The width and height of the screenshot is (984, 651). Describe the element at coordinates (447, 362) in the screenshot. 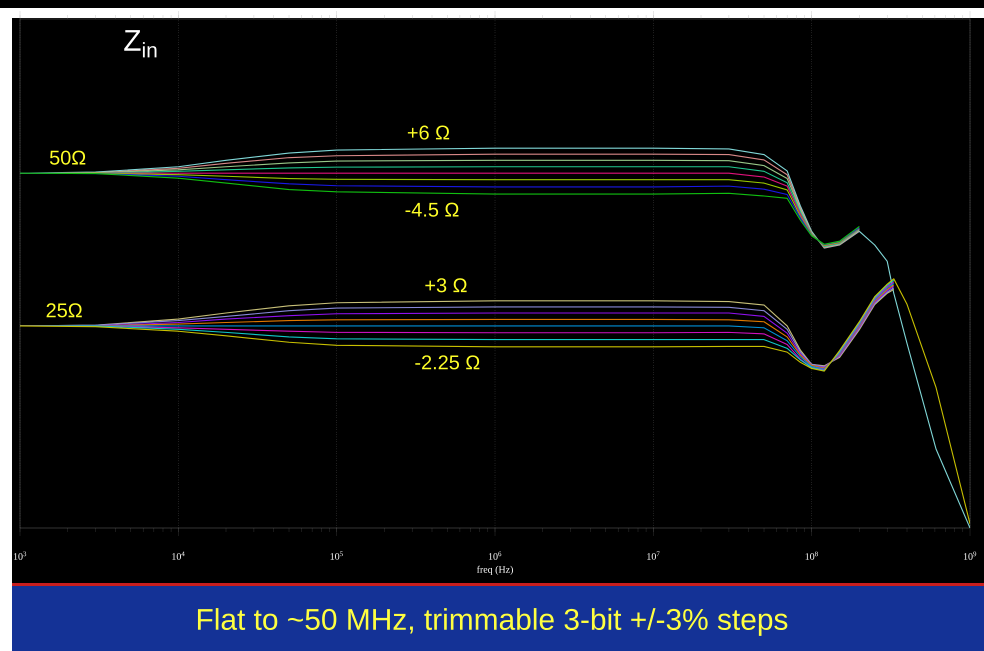

I see `annotation: -2.25 Ω` at that location.